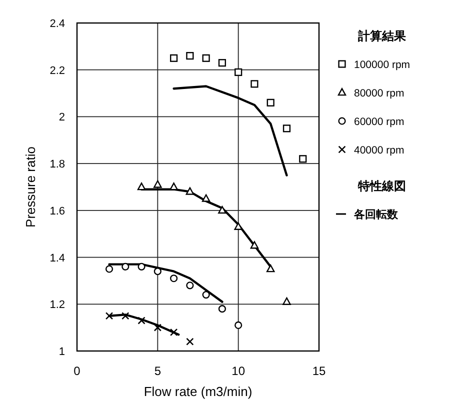 Image resolution: width=454 pixels, height=406 pixels. I want to click on x-tick-label: 15, so click(319, 371).